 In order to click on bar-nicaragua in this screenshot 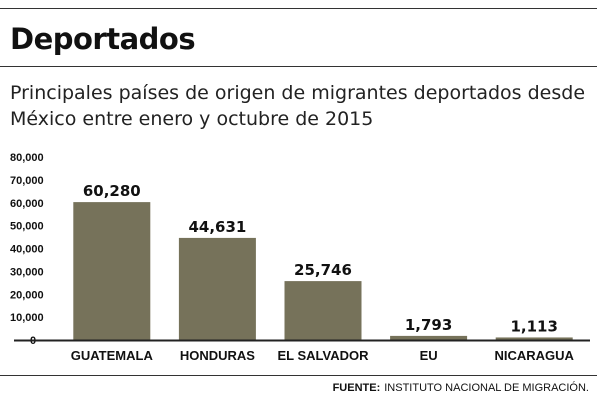, I will do `click(534, 338)`.